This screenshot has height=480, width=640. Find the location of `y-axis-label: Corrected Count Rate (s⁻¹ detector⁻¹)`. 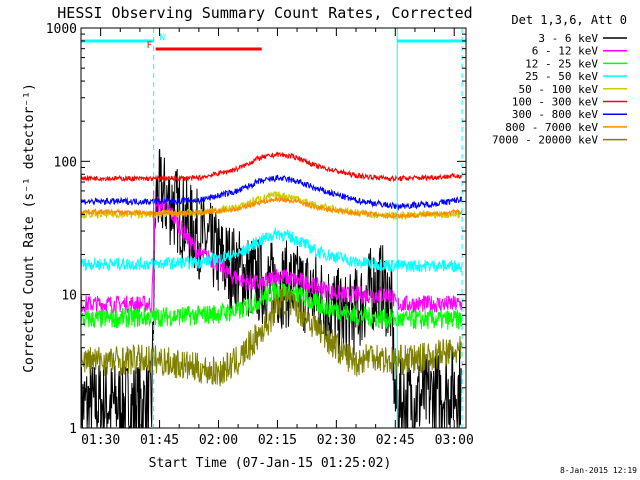

y-axis-label: Corrected Count Rate (s⁻¹ detector⁻¹) is located at coordinates (29, 228).